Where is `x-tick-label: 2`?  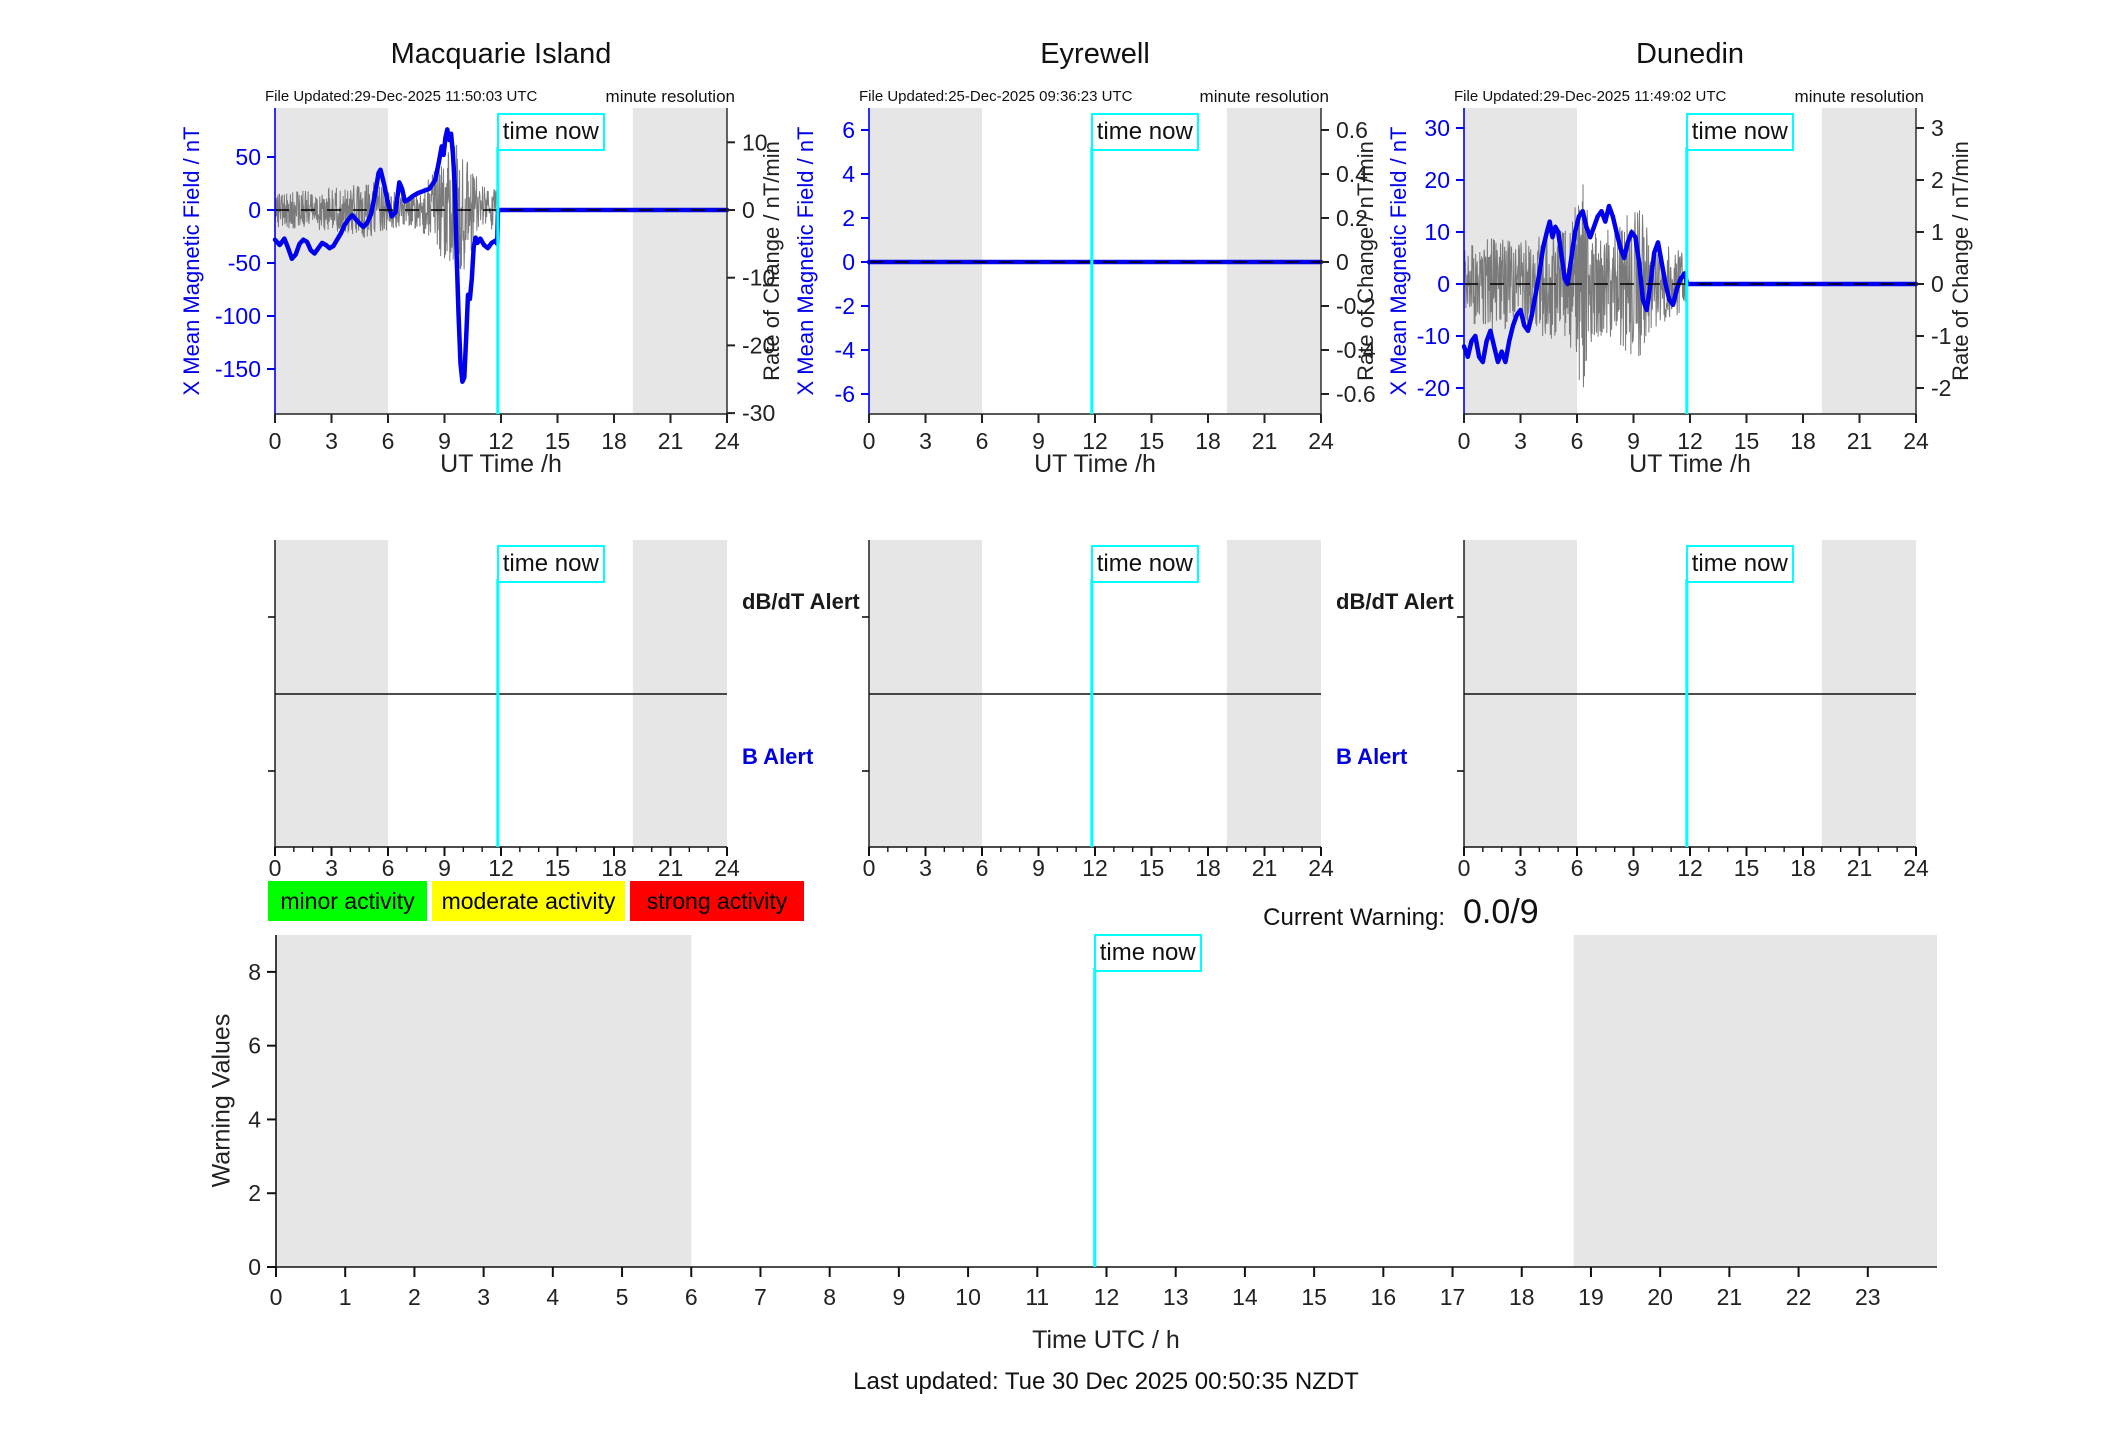 x-tick-label: 2 is located at coordinates (414, 1297).